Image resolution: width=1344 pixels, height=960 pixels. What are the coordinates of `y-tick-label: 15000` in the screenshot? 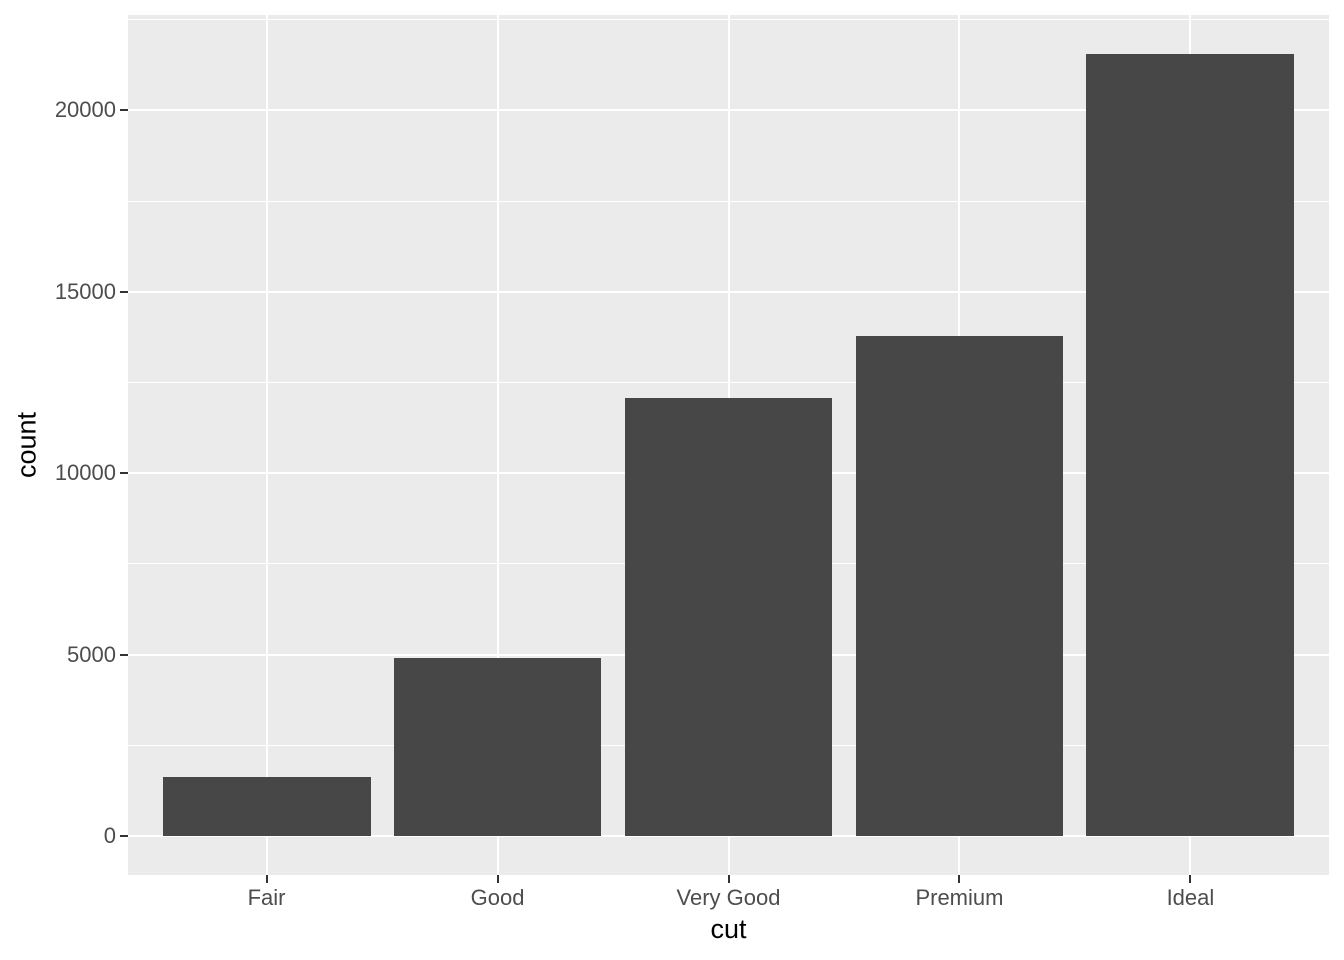 It's located at (85, 291).